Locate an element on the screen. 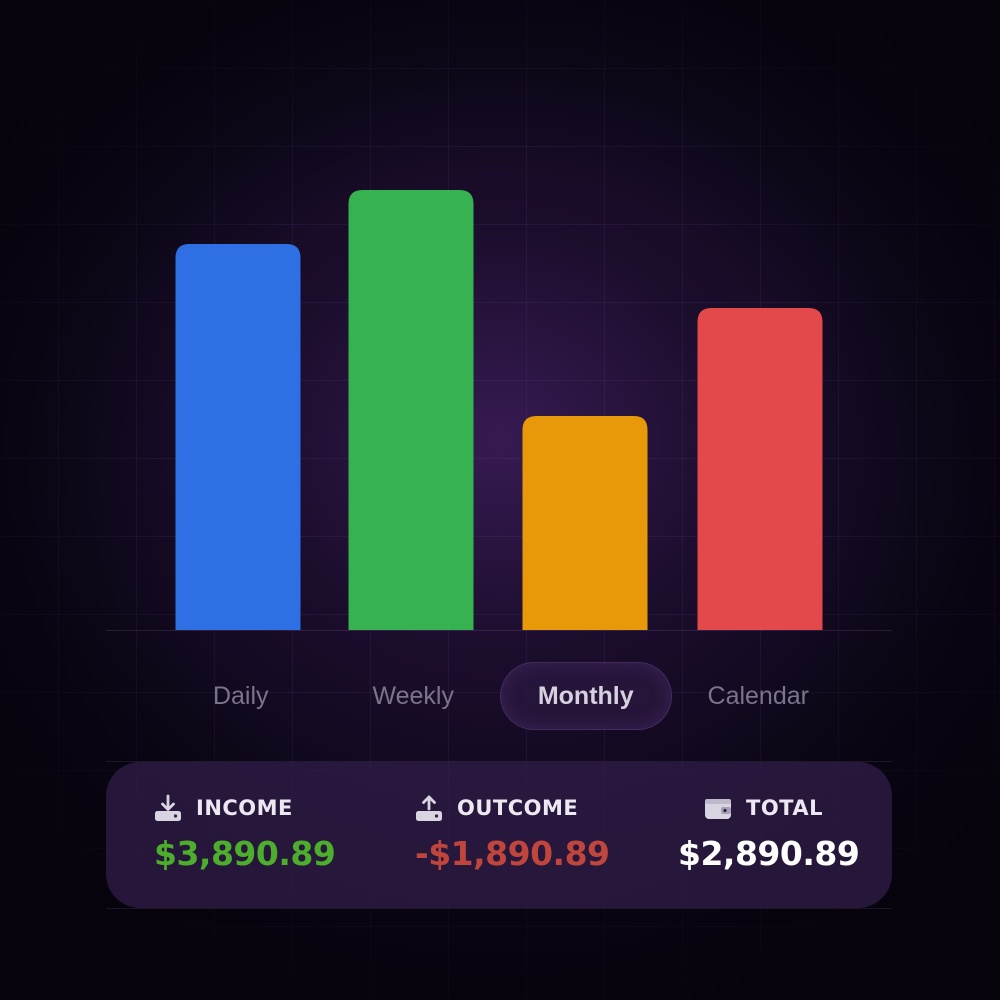 This screenshot has height=1000, width=1000. summary-bottom-divider is located at coordinates (499, 908).